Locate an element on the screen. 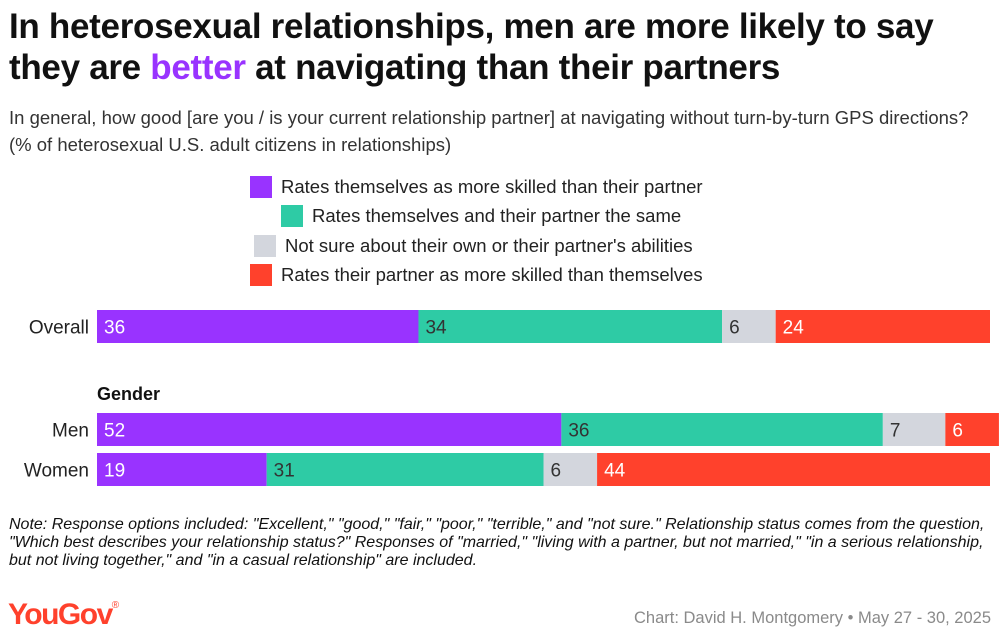 The image size is (1000, 644). category-label: Overall is located at coordinates (59, 328).